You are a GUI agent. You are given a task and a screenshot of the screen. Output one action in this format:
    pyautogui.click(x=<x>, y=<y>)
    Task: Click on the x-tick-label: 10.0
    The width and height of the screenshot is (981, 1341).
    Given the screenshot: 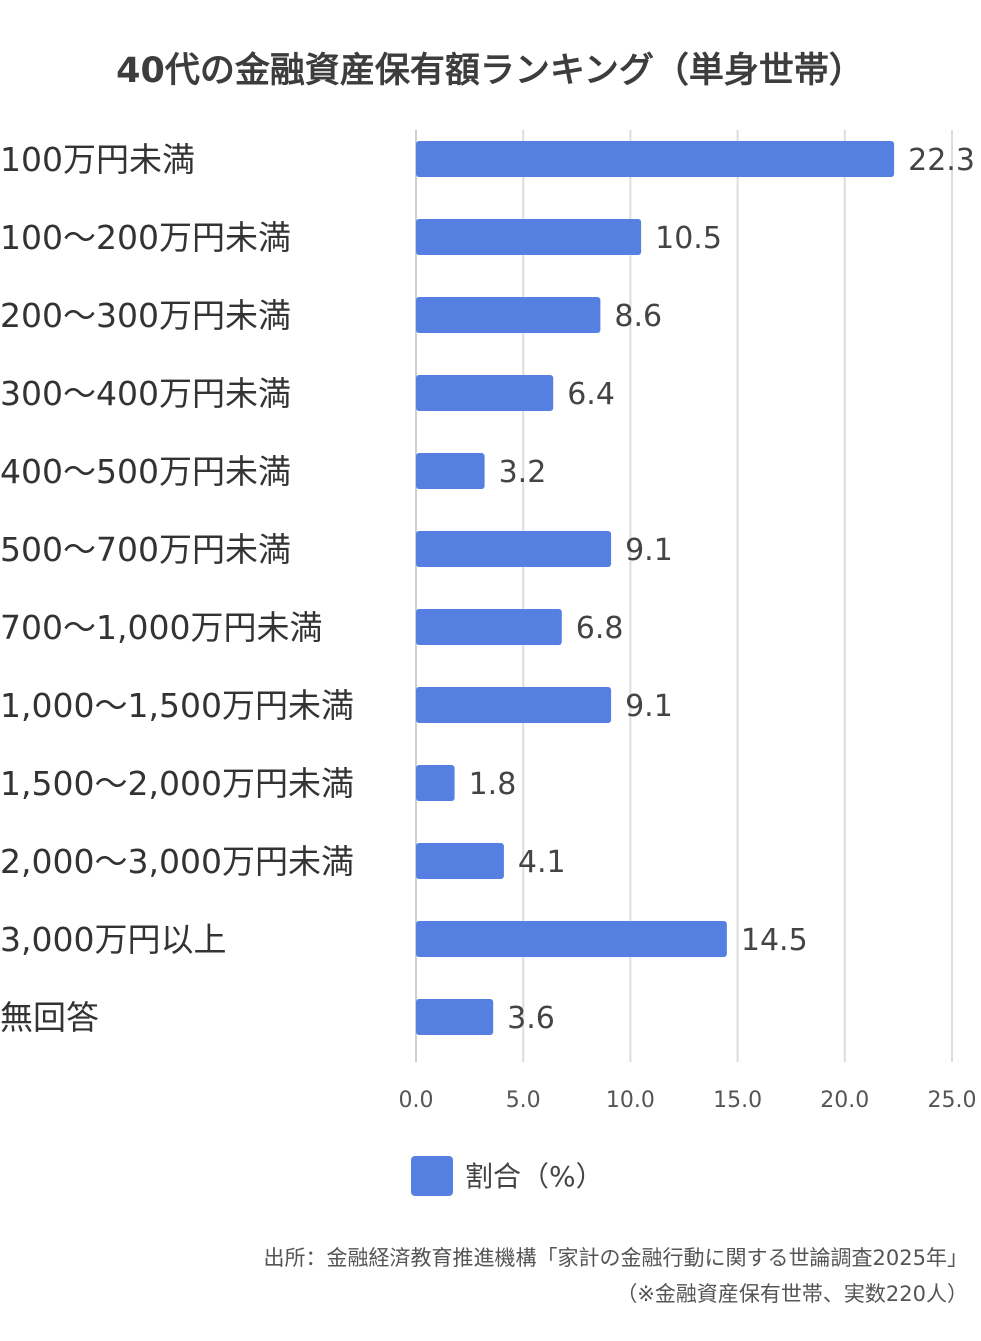 What is the action you would take?
    pyautogui.click(x=630, y=1100)
    